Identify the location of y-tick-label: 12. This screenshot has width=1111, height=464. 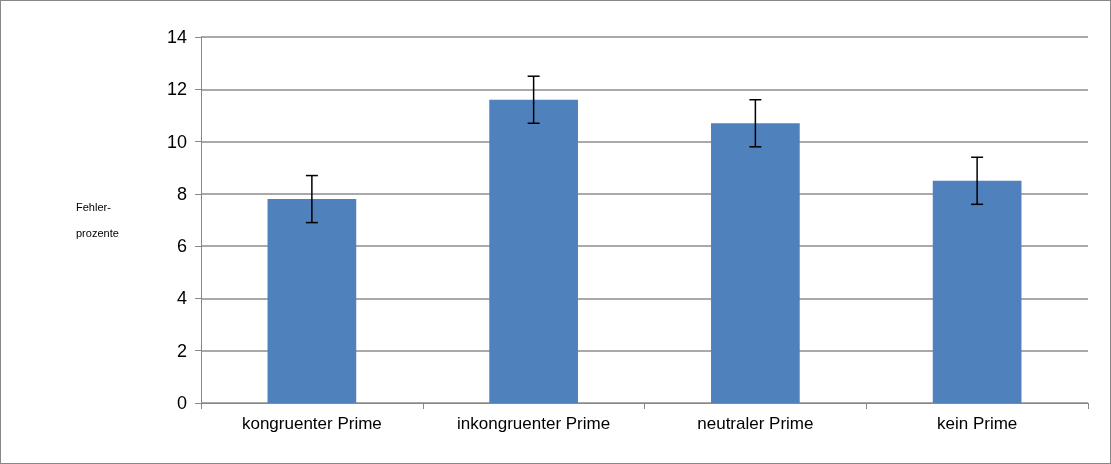
(176, 89).